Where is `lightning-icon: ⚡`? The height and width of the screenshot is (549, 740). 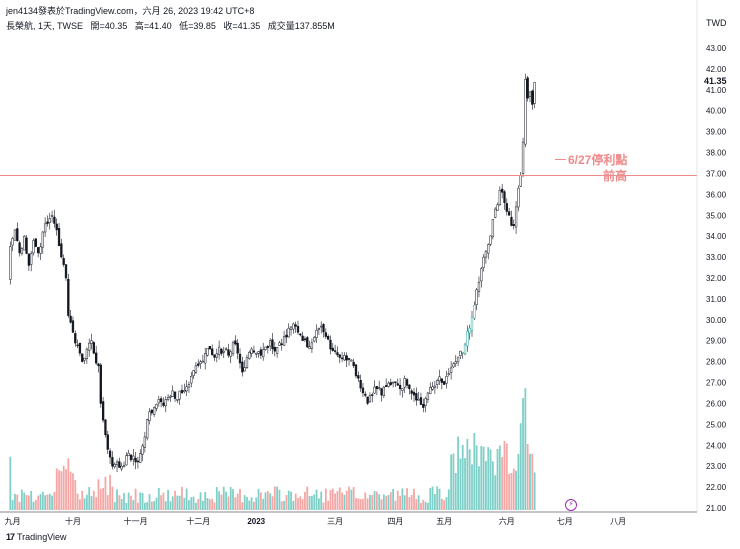
lightning-icon: ⚡ is located at coordinates (571, 505).